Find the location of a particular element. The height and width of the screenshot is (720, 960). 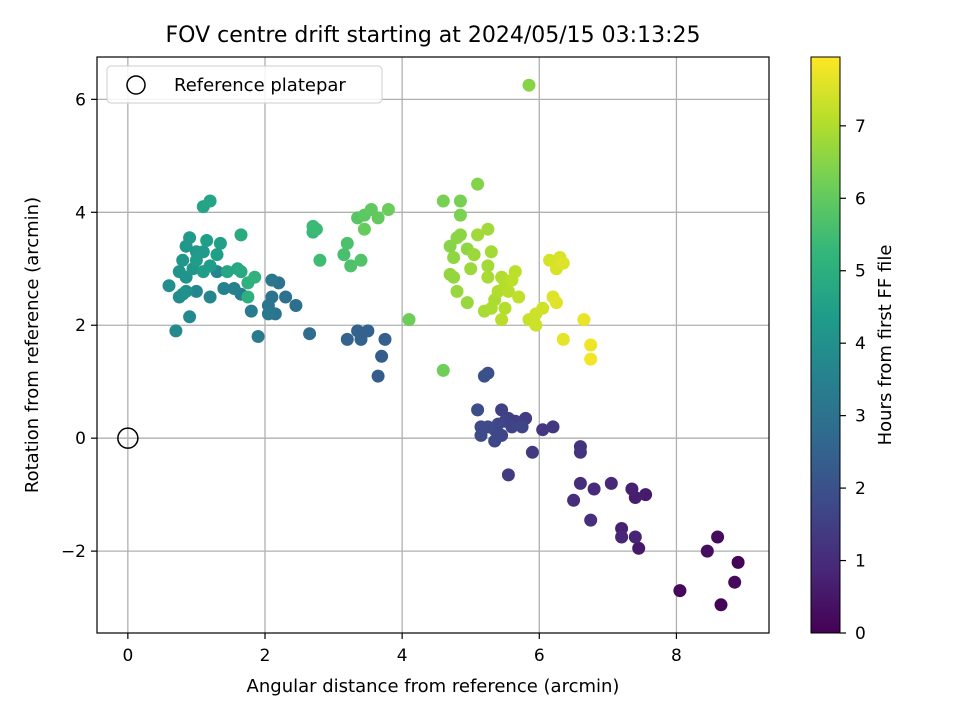

colorbar-gradient is located at coordinates (825, 345).